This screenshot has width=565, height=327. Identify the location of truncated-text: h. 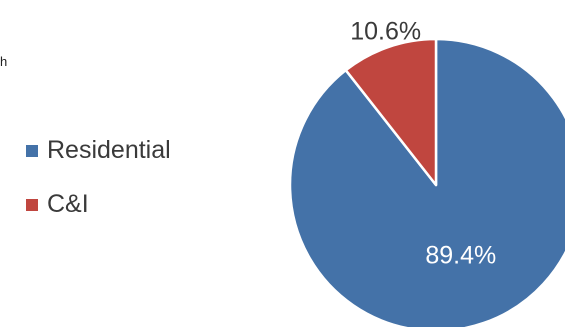
(4, 61).